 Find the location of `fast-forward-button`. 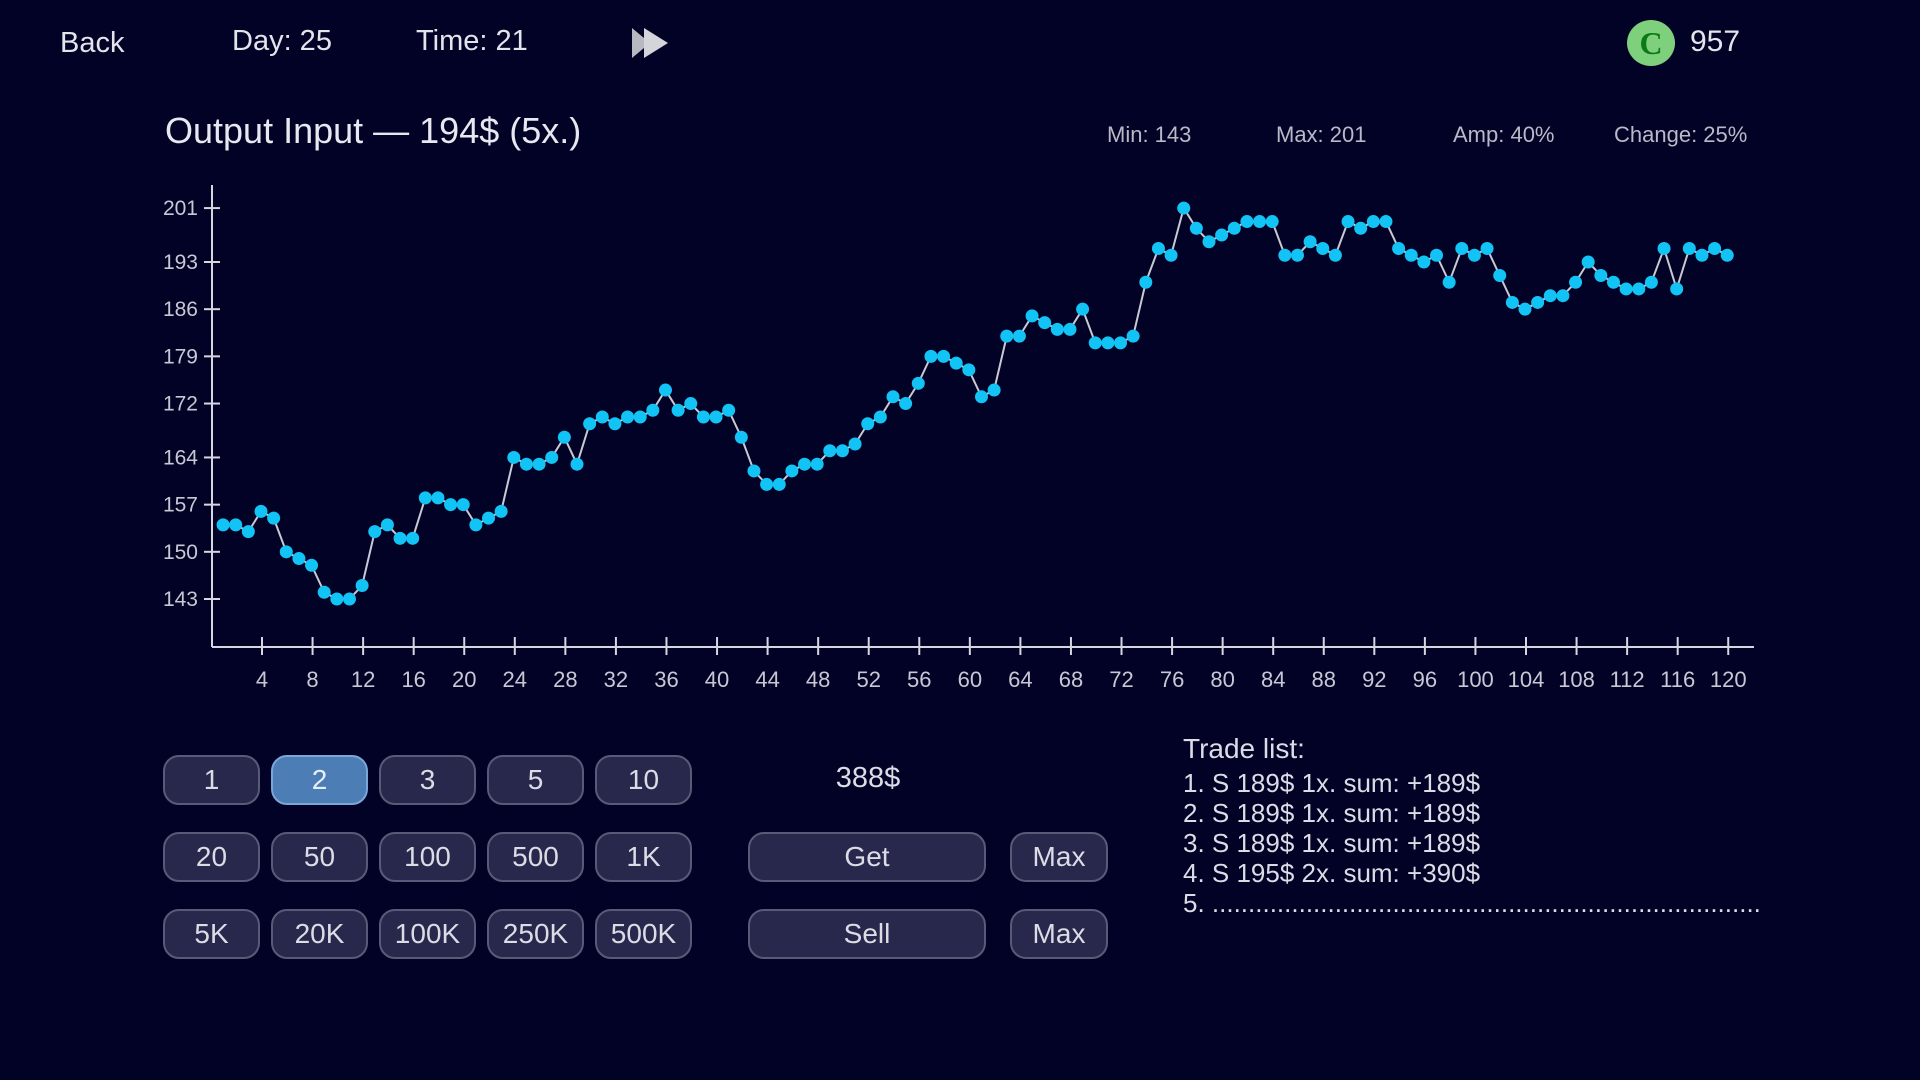

fast-forward-button is located at coordinates (652, 43).